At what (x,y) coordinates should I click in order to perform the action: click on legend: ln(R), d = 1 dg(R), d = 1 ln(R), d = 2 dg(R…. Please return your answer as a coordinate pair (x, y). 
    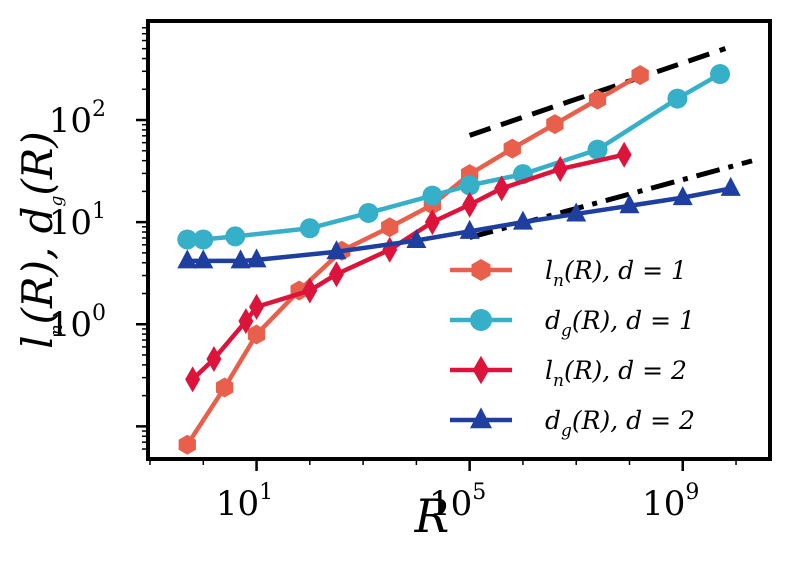
    Looking at the image, I should click on (572, 348).